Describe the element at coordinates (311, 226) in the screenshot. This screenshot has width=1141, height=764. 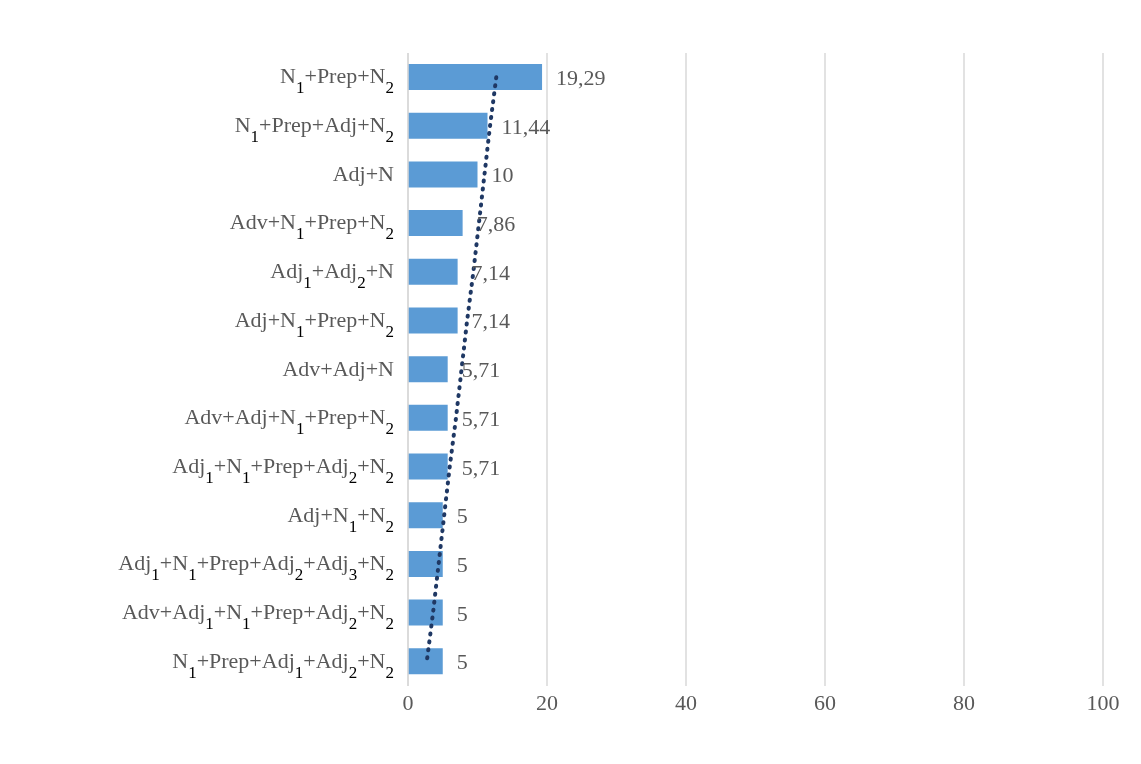
I see `y-tick-label: Adv+N$_{1}$+Prep+N$_{2}$` at that location.